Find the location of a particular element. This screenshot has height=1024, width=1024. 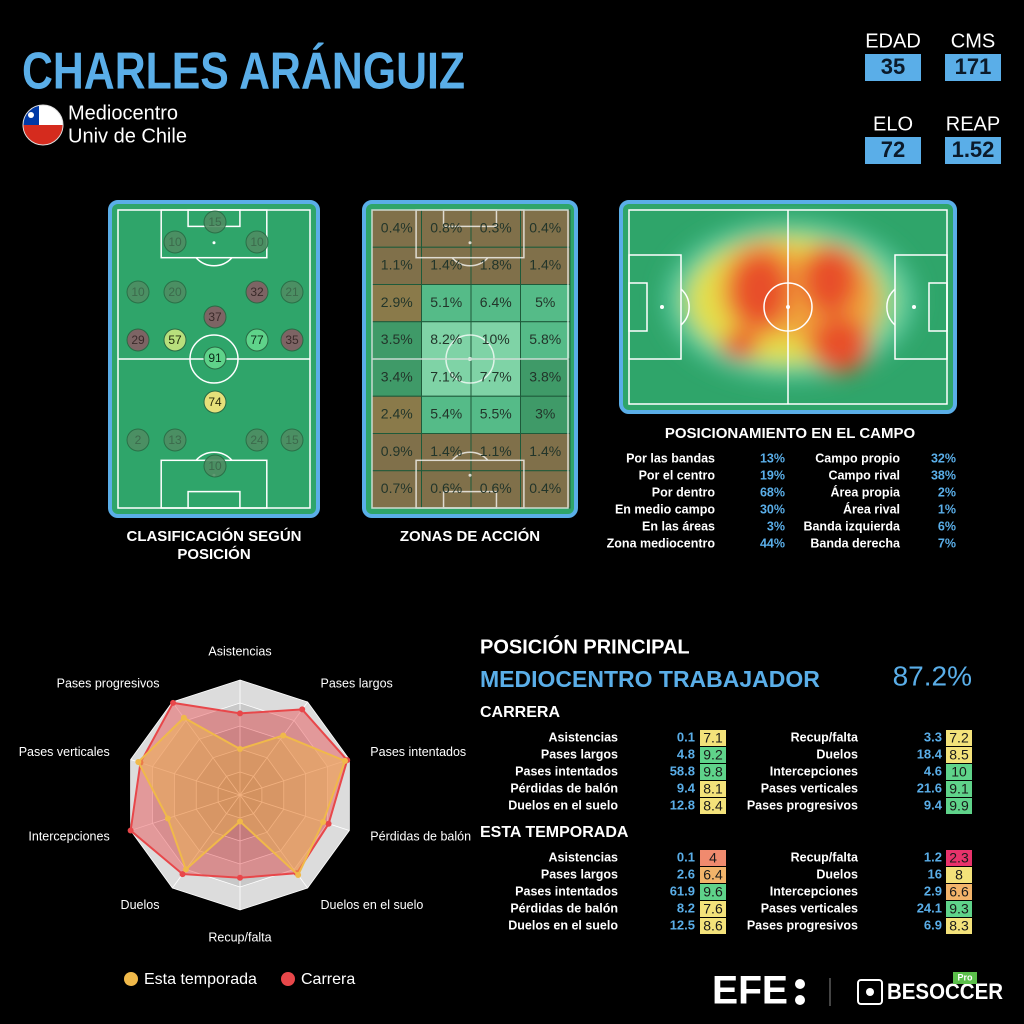

efe-logo: EFE is located at coordinates (750, 991).